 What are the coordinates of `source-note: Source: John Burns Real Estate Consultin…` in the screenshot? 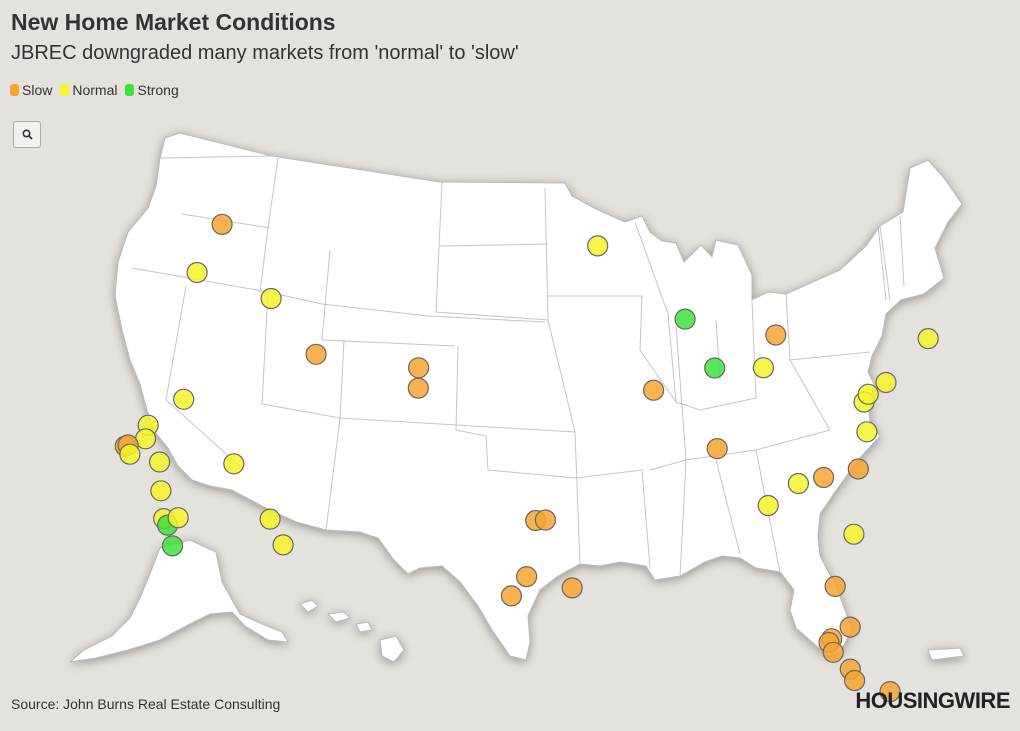 It's located at (146, 704).